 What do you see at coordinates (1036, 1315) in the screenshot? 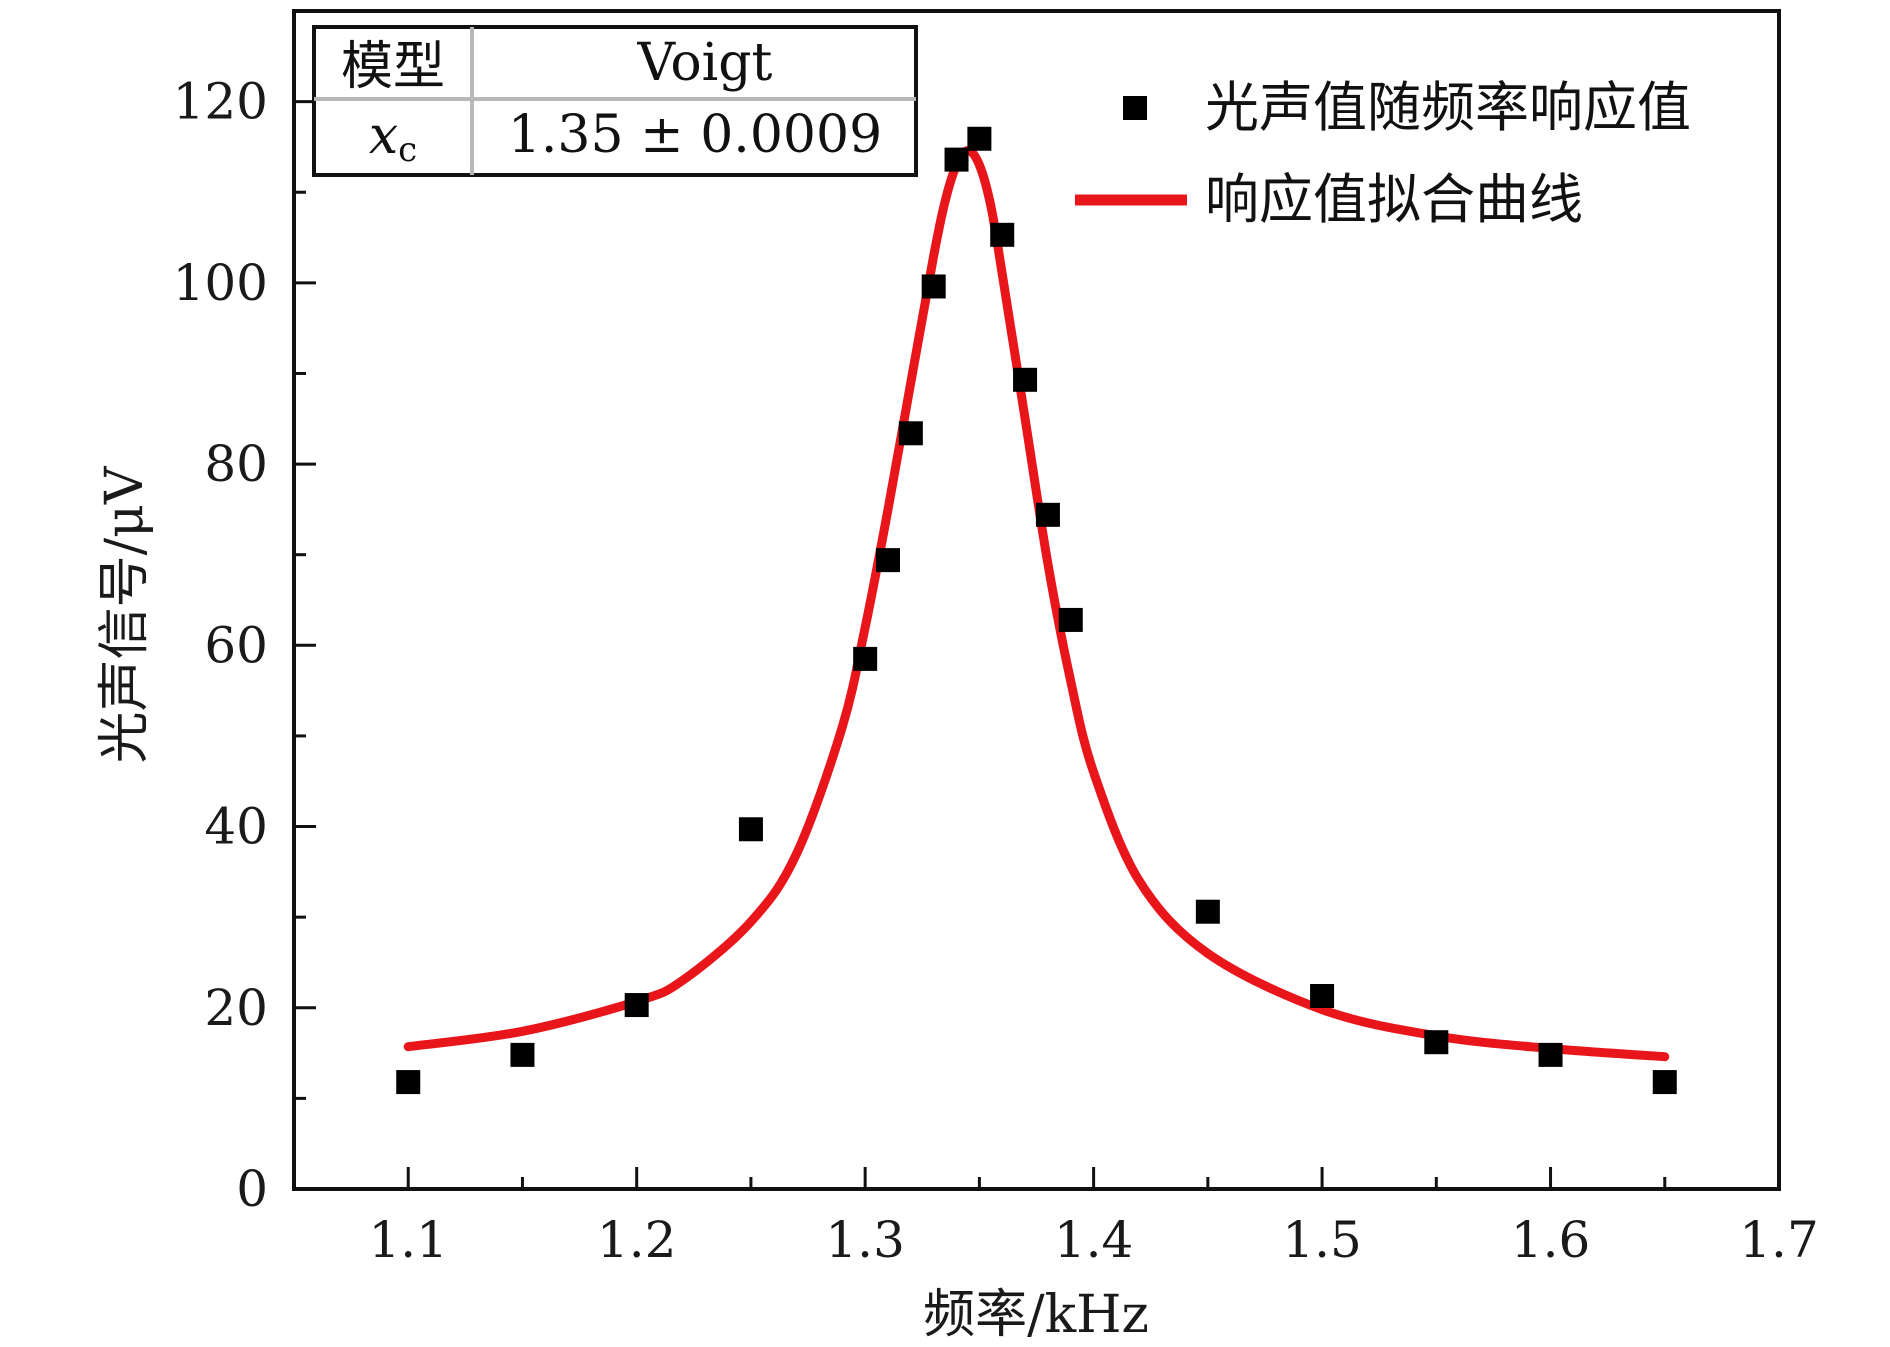
I see `x-axis-title: 频率/kHz` at bounding box center [1036, 1315].